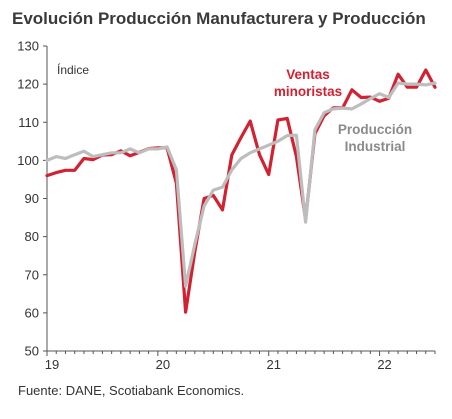  Describe the element at coordinates (131, 390) in the screenshot. I see `source-note: Fuente: DANE, Scotiabank Economics.` at that location.